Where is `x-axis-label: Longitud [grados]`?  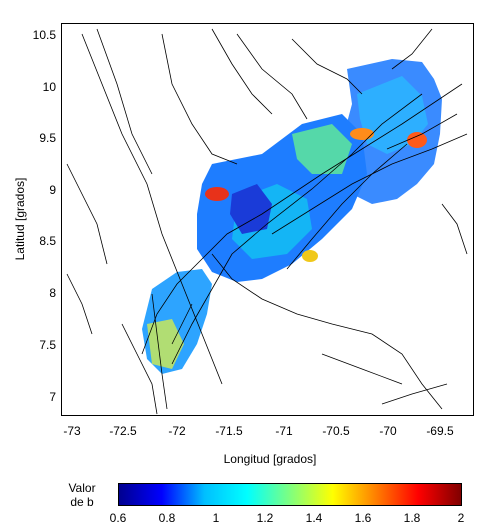 x-axis-label: Longitud [grados] is located at coordinates (270, 459).